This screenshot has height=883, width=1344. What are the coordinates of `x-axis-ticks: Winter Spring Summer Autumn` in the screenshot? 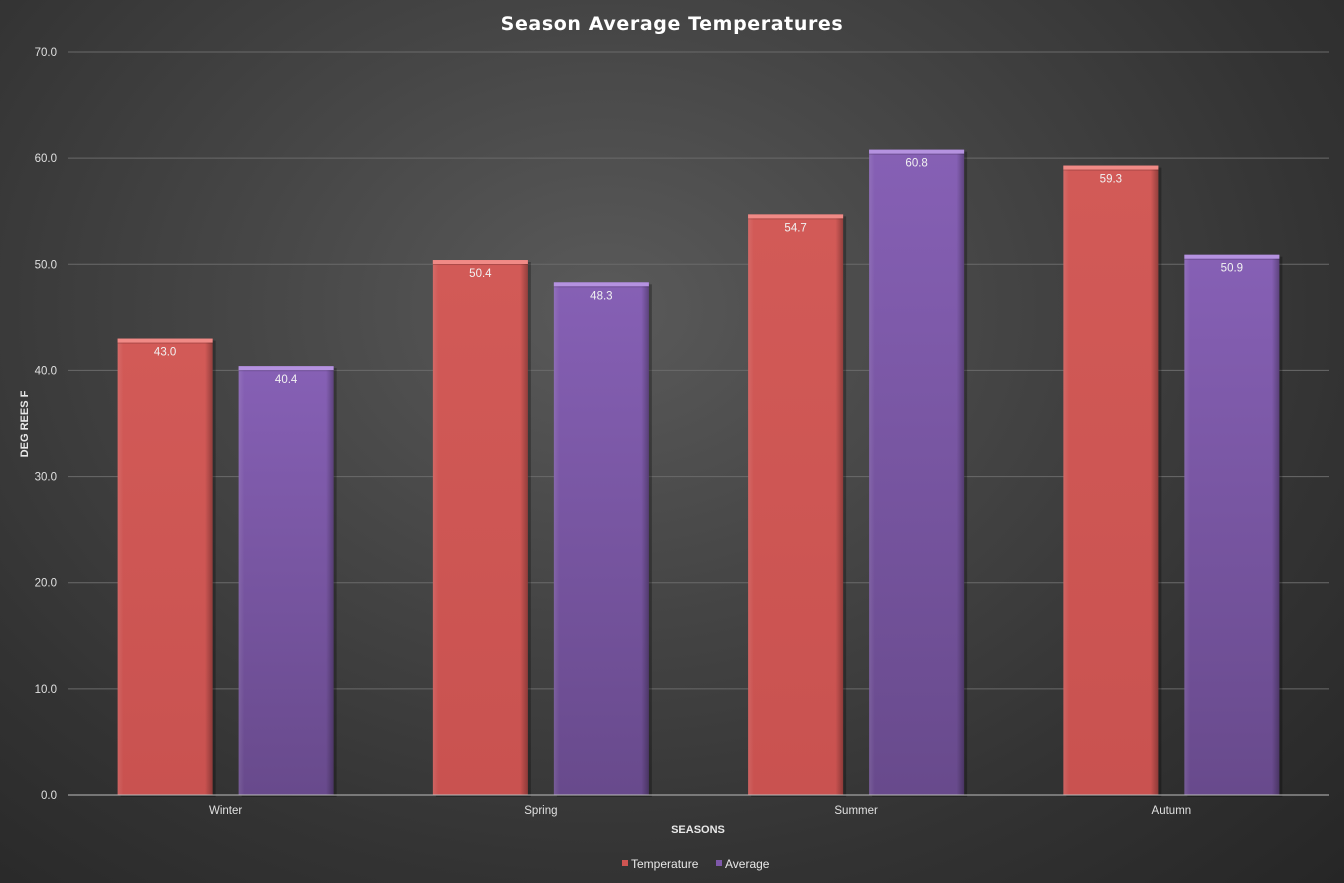 It's located at (700, 811).